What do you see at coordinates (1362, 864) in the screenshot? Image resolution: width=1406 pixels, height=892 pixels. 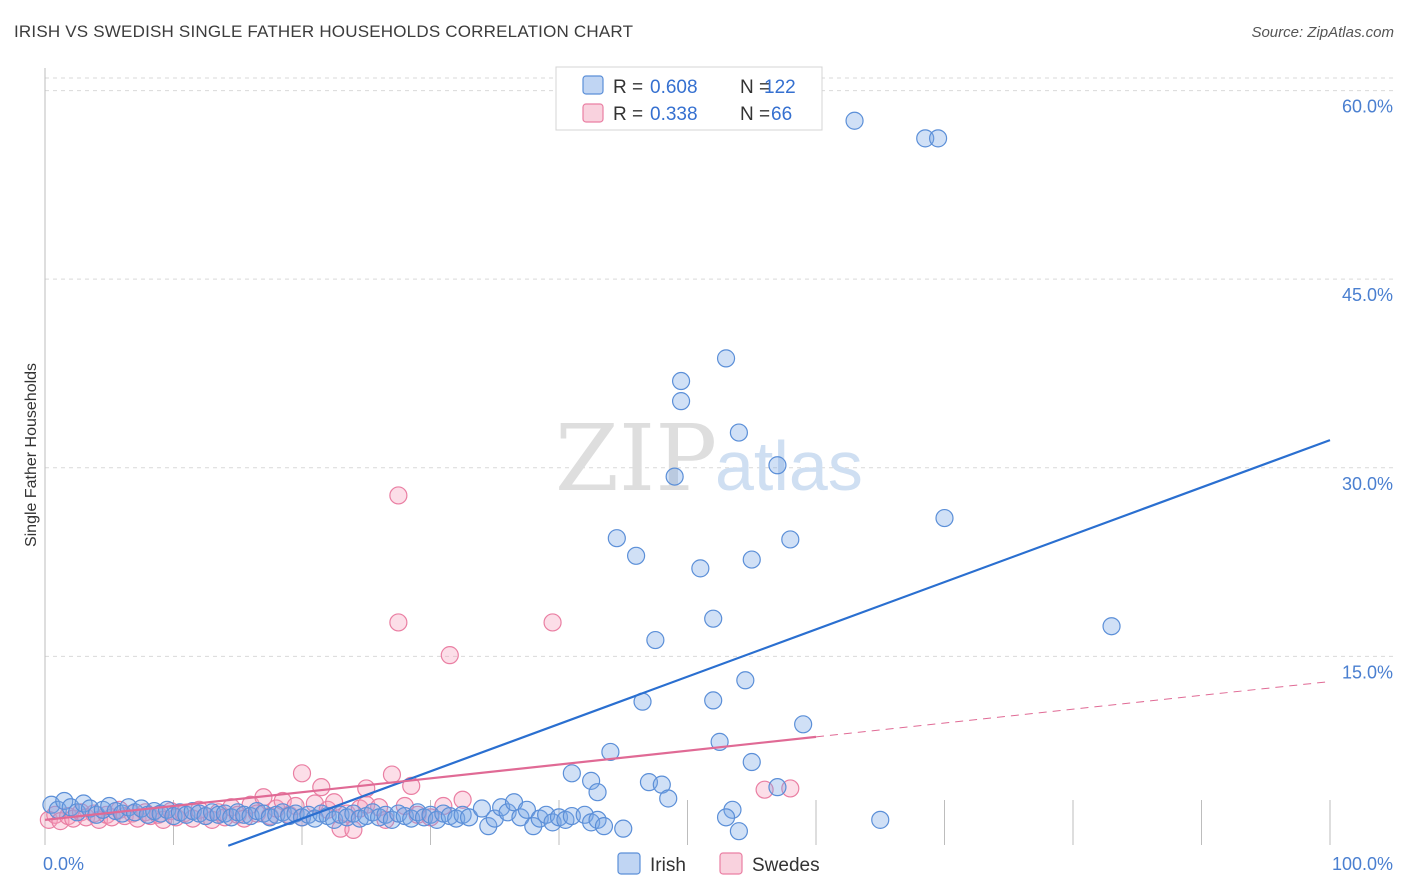 I see `x-tick-label: 100.0%` at bounding box center [1362, 864].